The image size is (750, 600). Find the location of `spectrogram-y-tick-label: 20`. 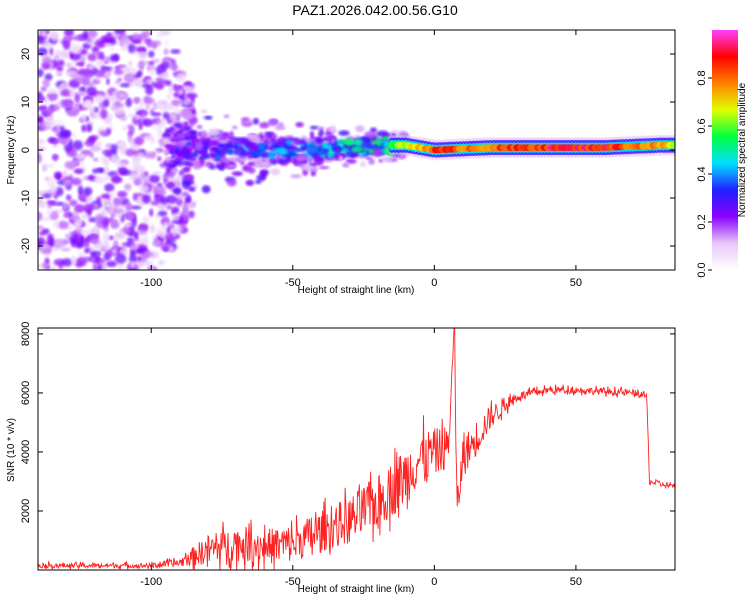

spectrogram-y-tick-label: 20 is located at coordinates (26, 54).